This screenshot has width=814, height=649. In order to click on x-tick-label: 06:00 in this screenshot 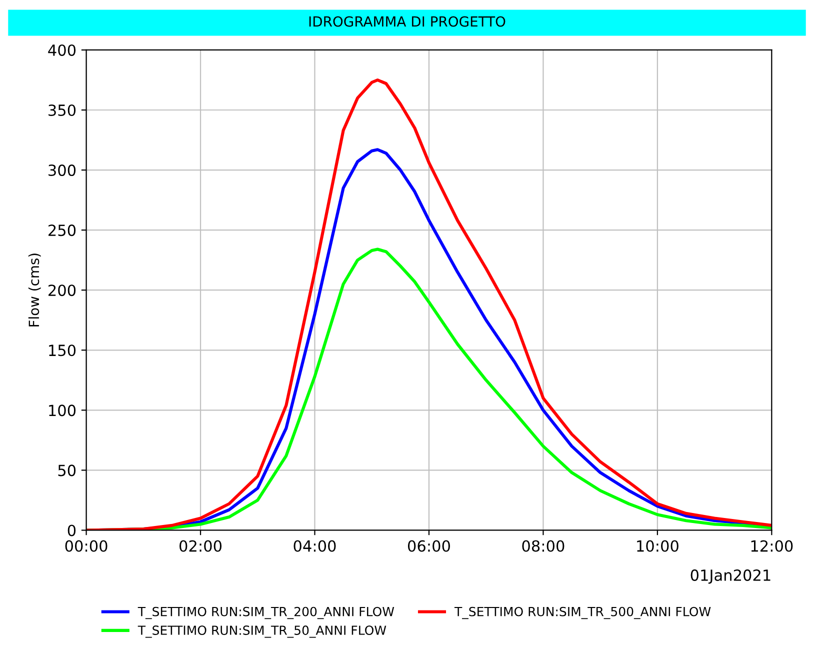, I will do `click(429, 546)`.